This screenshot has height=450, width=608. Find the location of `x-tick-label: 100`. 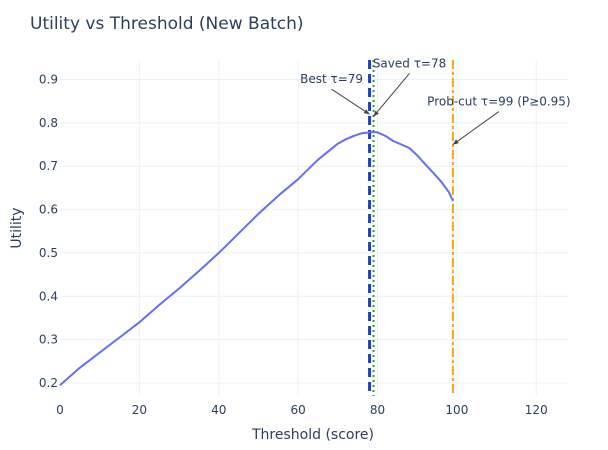

x-tick-label: 100 is located at coordinates (456, 410).